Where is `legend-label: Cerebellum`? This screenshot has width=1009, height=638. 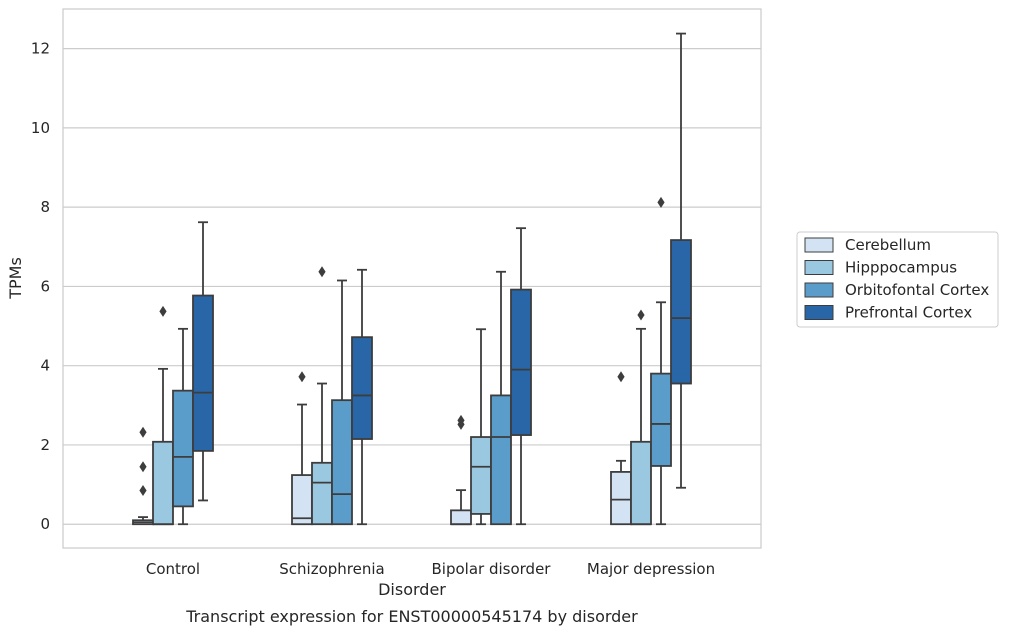 legend-label: Cerebellum is located at coordinates (888, 245).